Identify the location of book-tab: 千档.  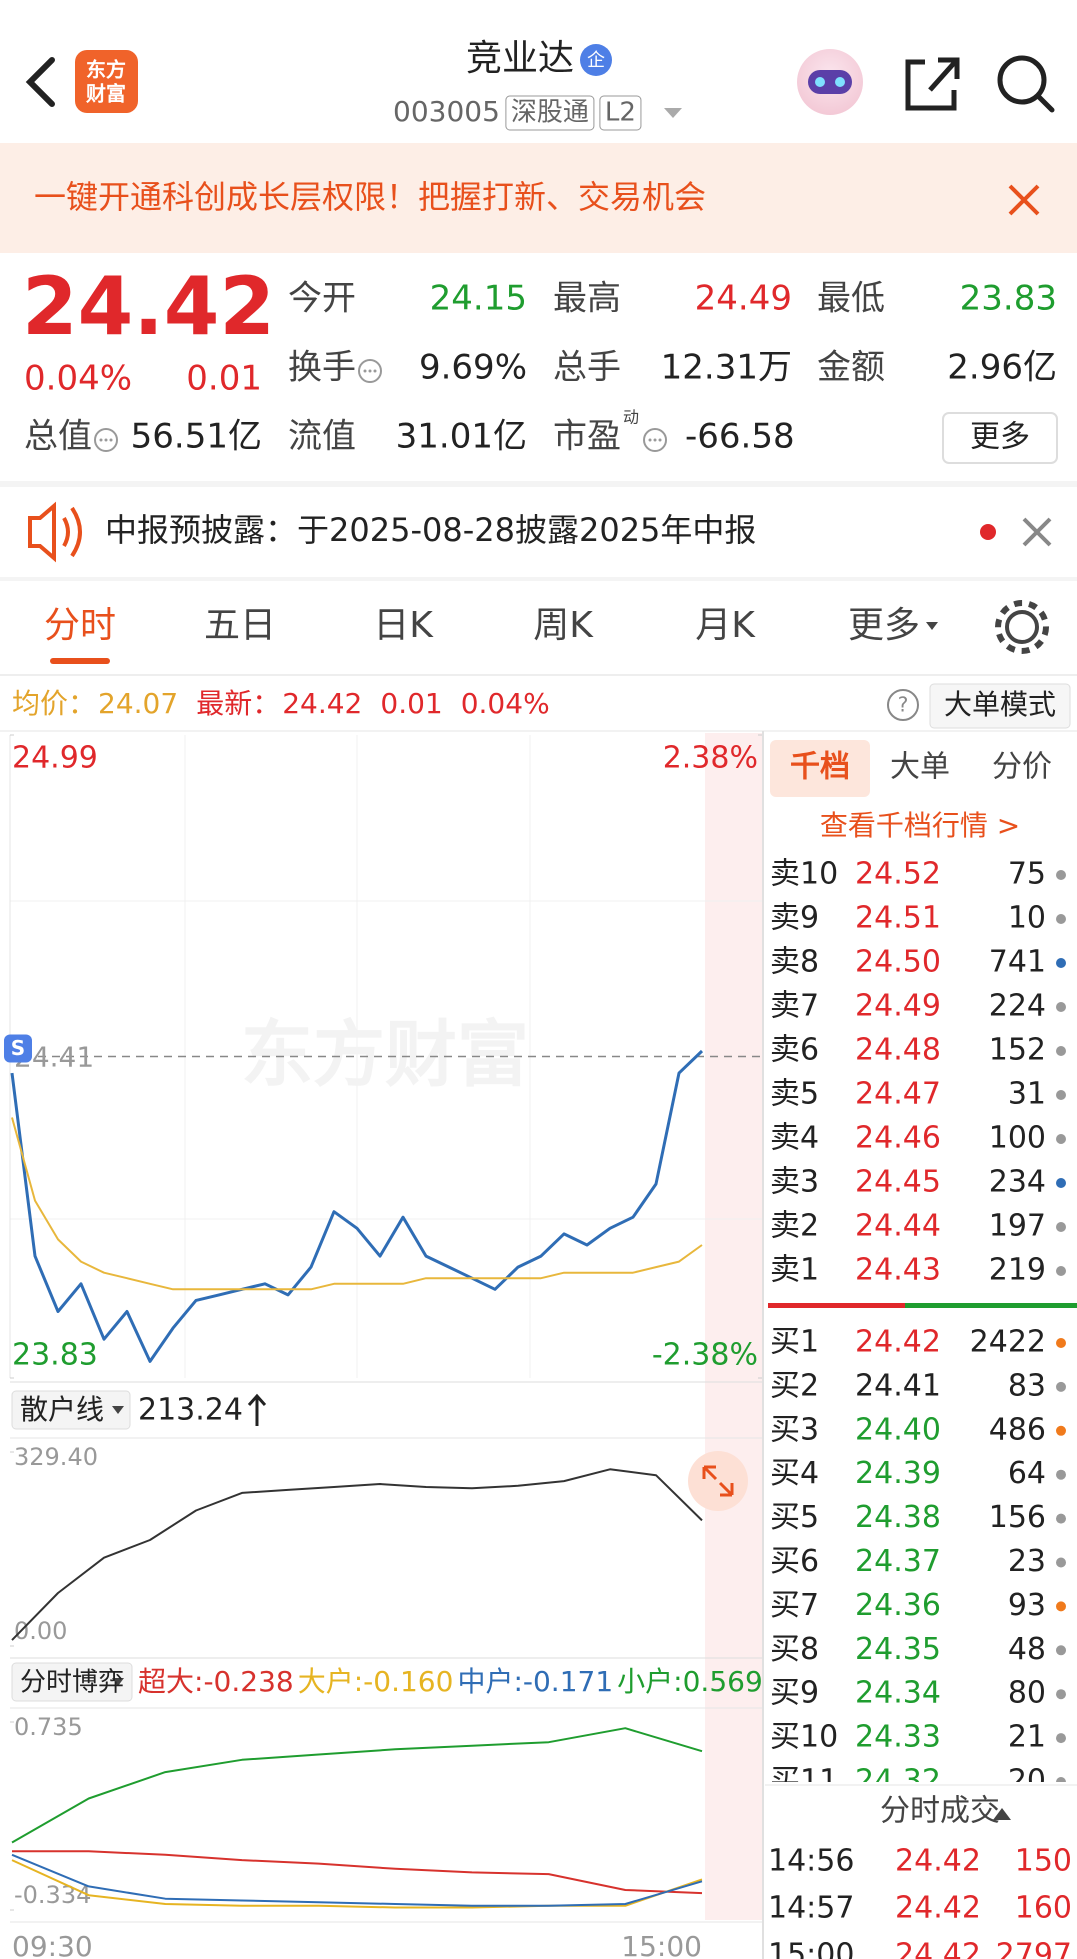
(820, 767).